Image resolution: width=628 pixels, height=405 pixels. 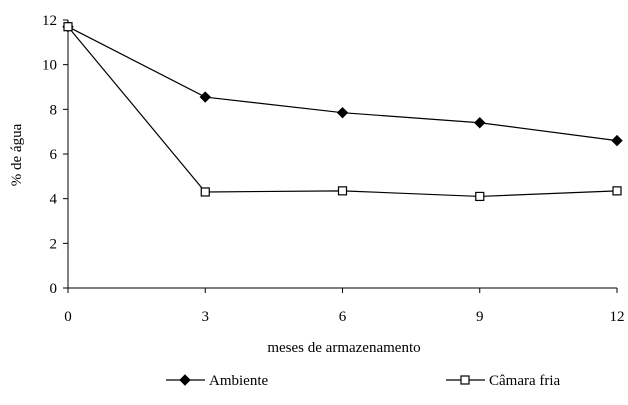 I want to click on y-tick-label: 8, so click(x=54, y=110).